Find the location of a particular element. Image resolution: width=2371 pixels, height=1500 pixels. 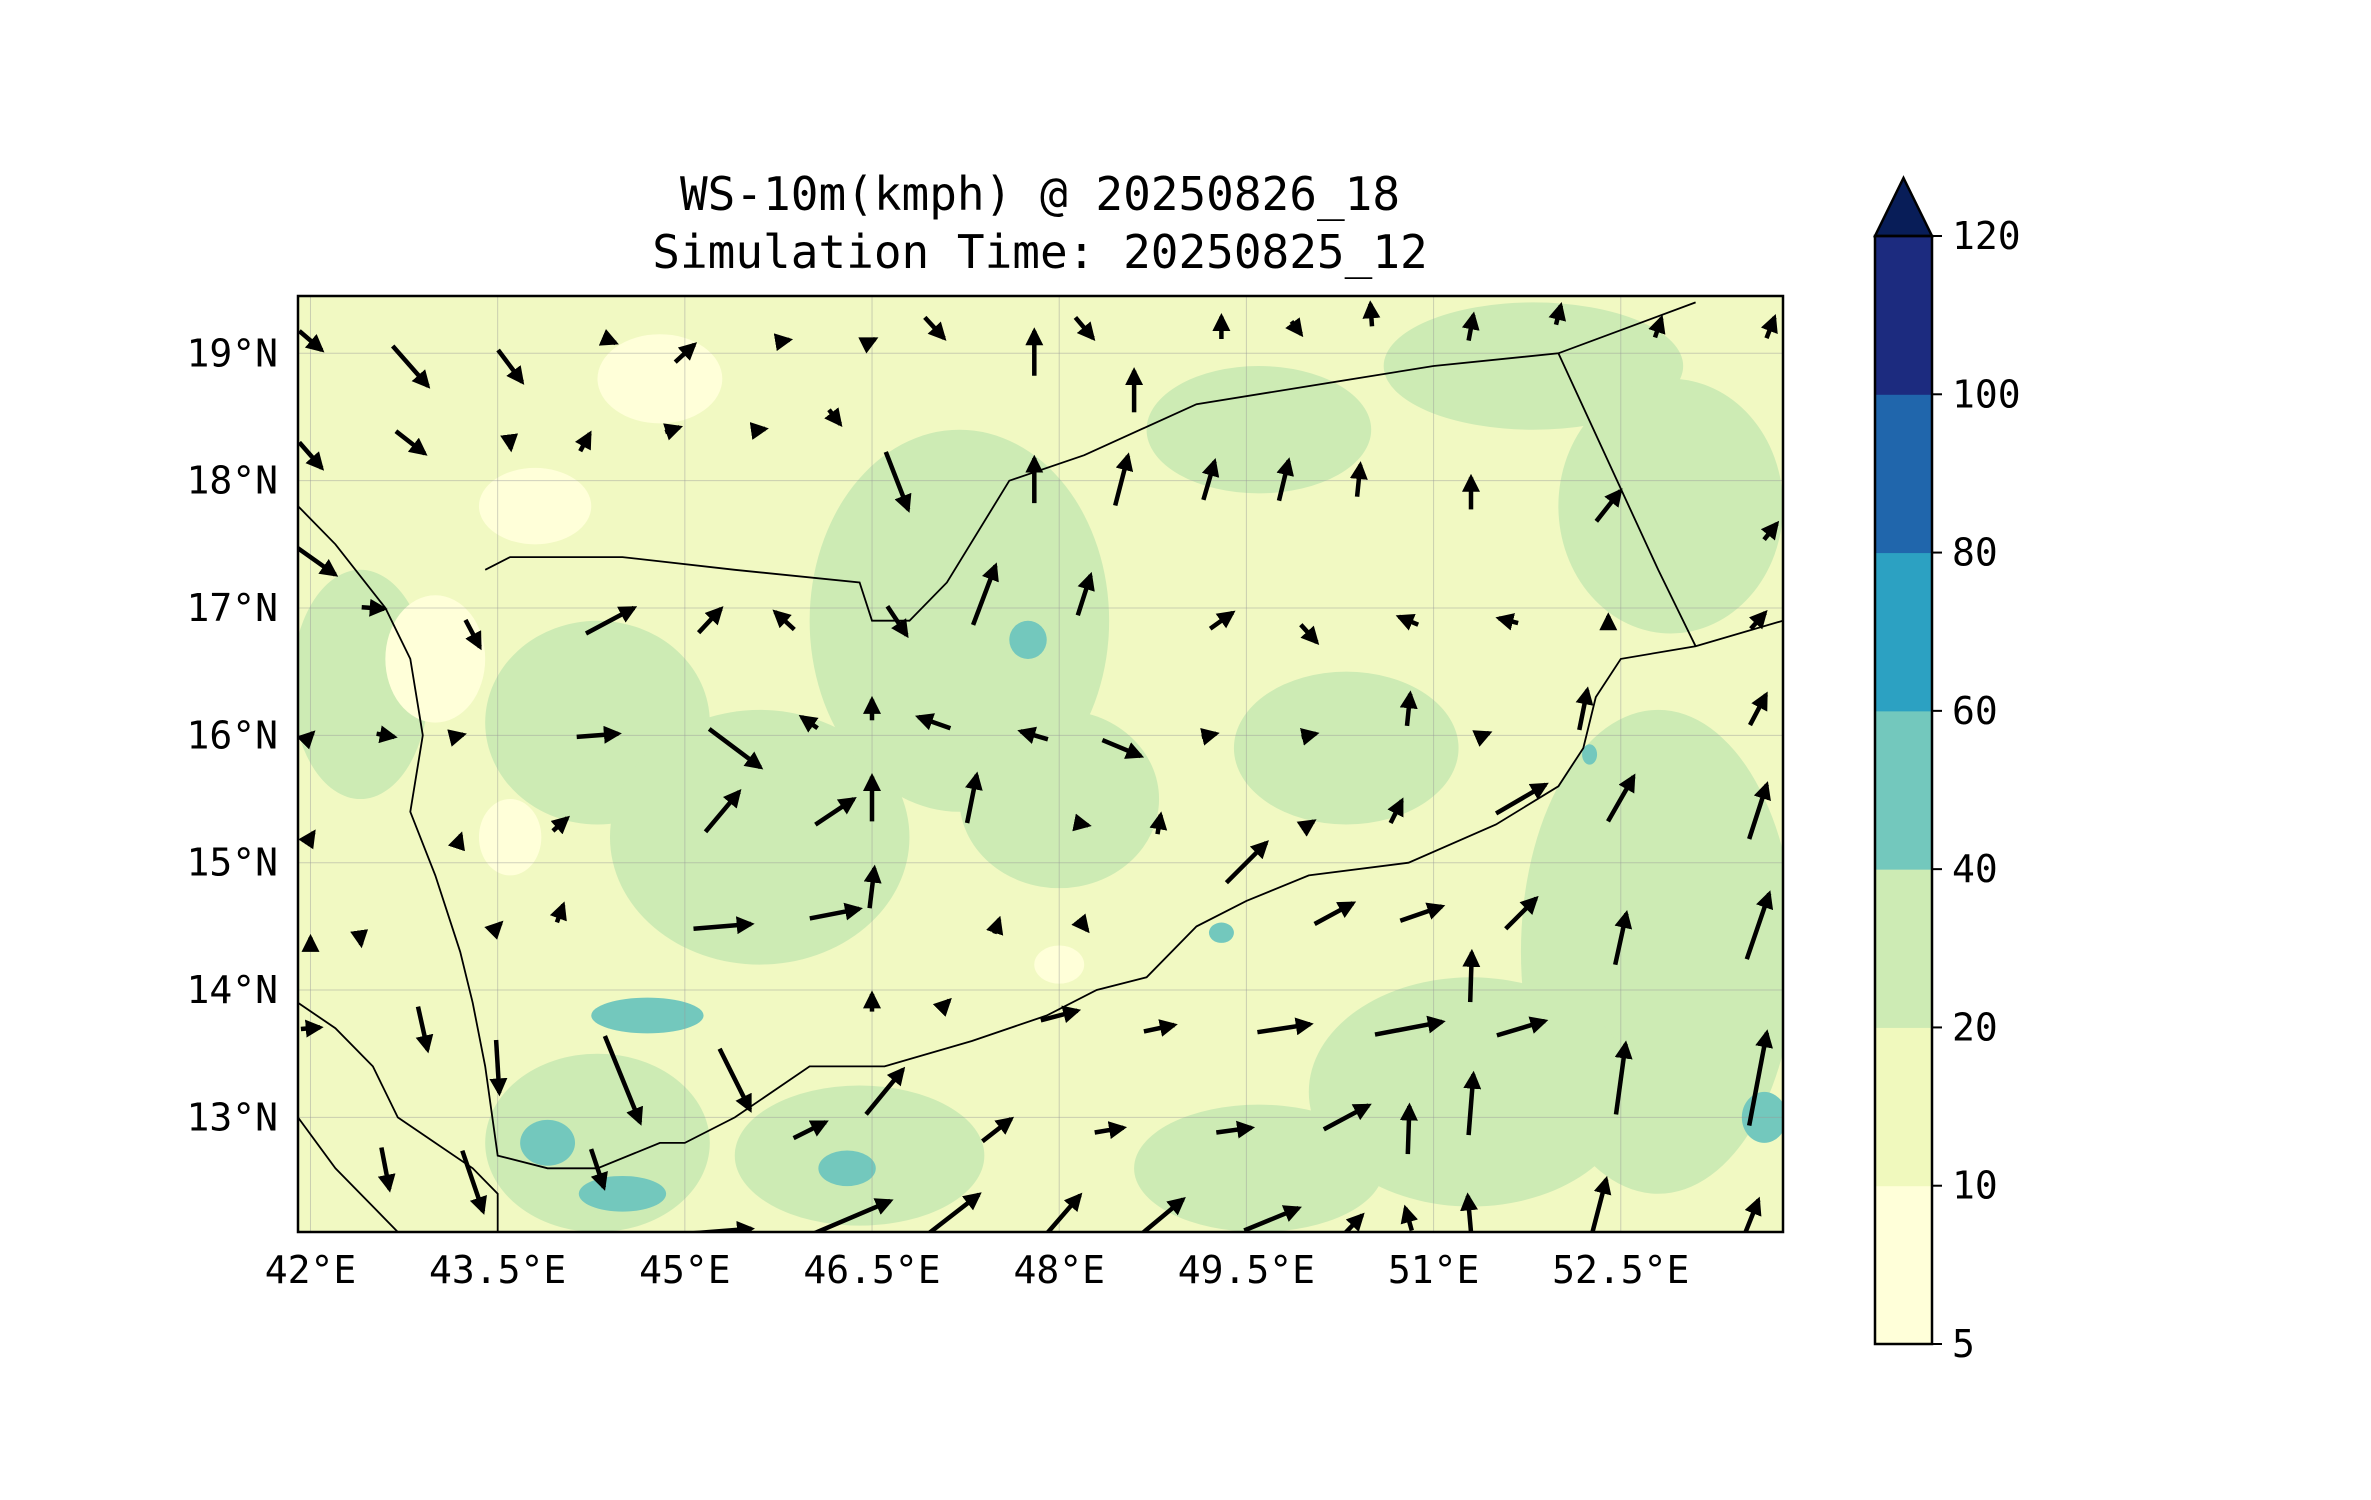

lat-tick-label: 18°N is located at coordinates (232, 481).